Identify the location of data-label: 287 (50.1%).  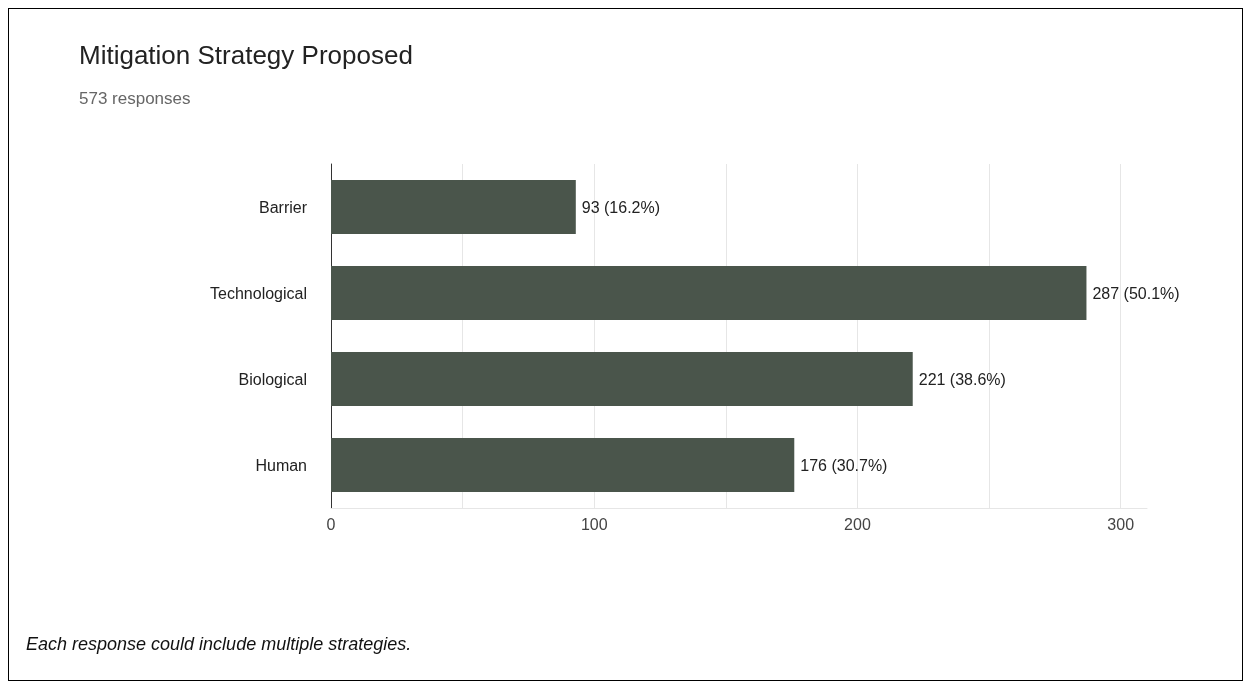
(1136, 293).